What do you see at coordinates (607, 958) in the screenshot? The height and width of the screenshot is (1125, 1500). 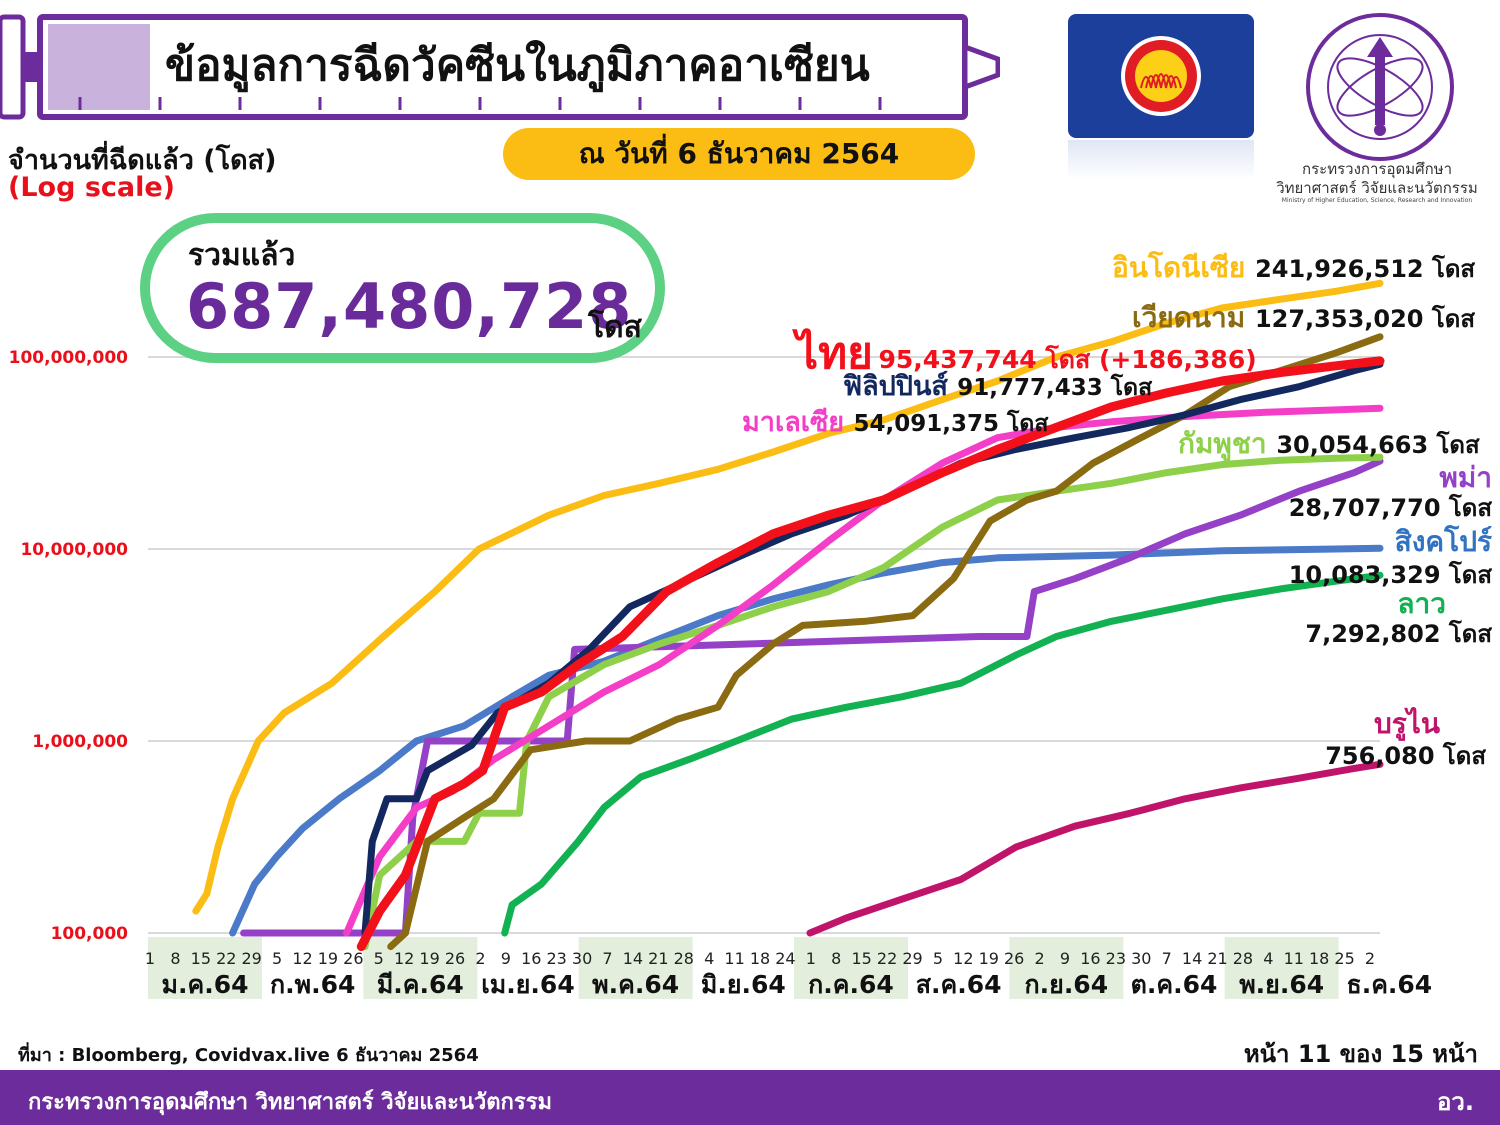 I see `x-tick-label: 7` at bounding box center [607, 958].